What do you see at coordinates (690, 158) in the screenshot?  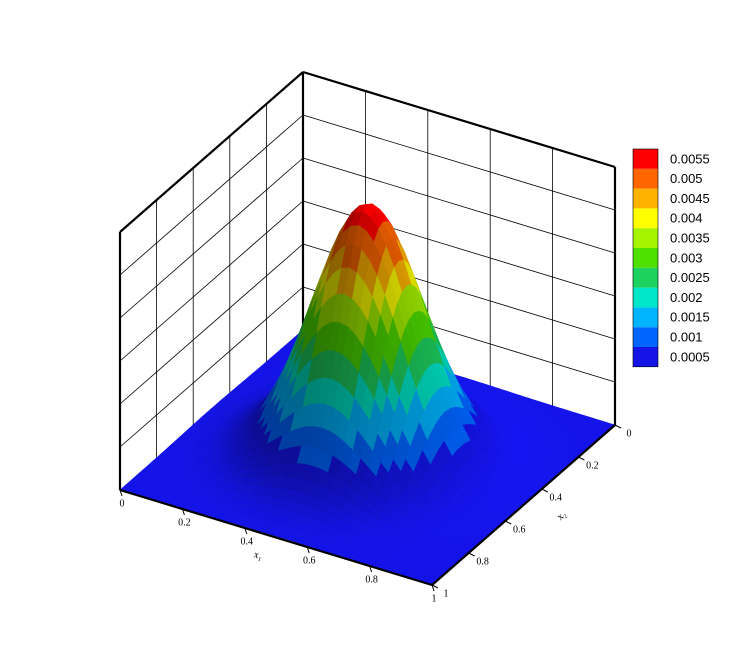 I see `legend-label: 0.0055` at bounding box center [690, 158].